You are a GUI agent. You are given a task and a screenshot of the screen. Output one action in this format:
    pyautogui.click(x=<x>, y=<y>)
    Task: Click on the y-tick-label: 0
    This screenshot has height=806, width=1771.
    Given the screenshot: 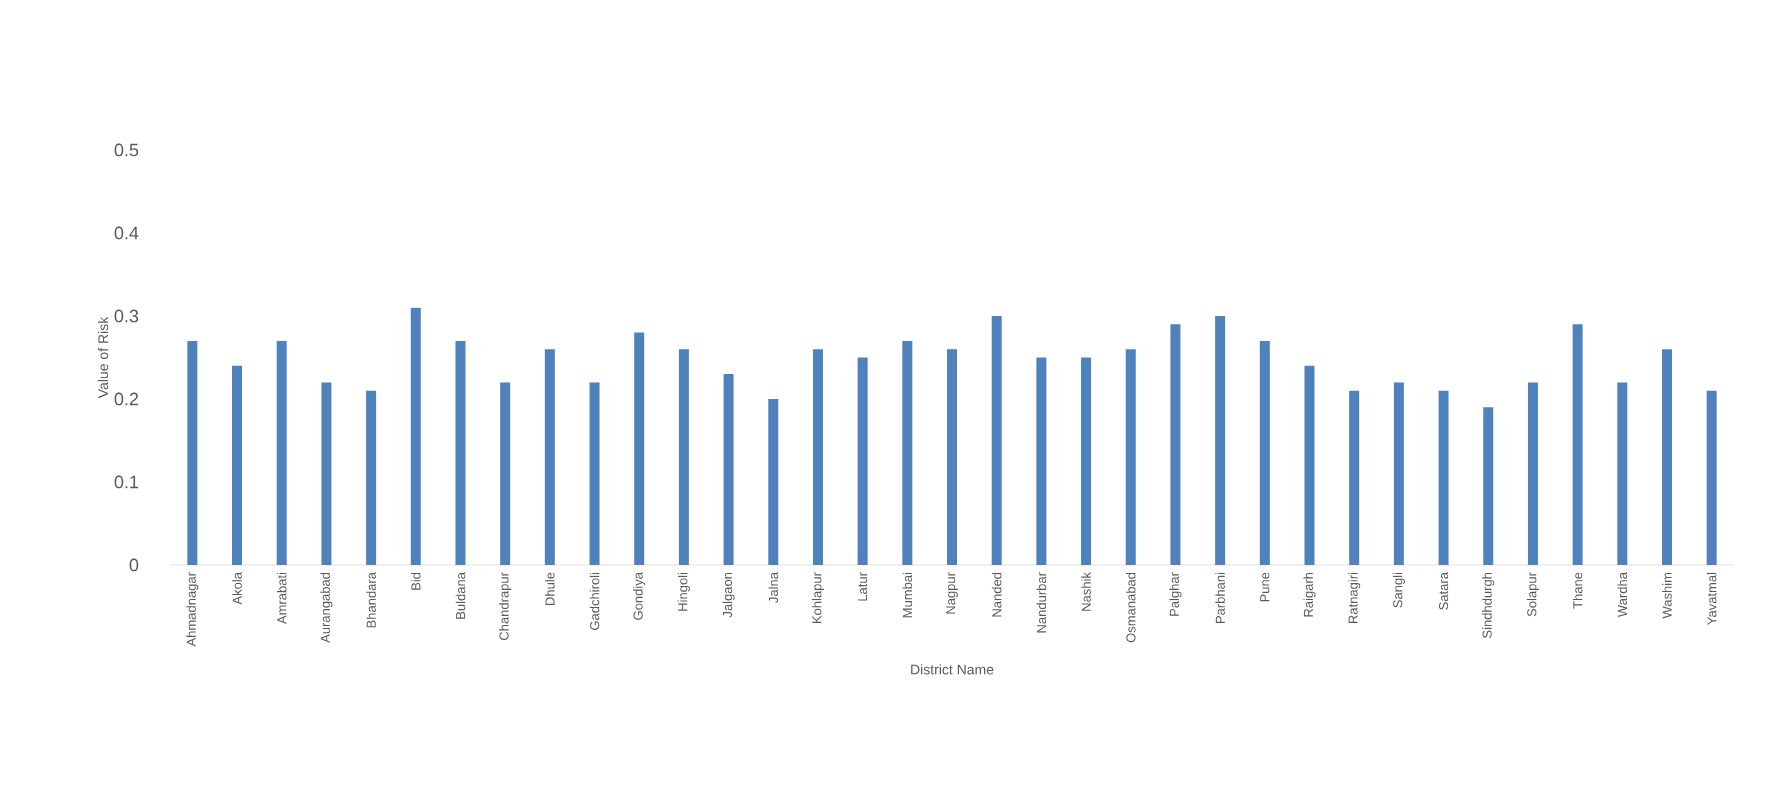 What is the action you would take?
    pyautogui.click(x=134, y=565)
    